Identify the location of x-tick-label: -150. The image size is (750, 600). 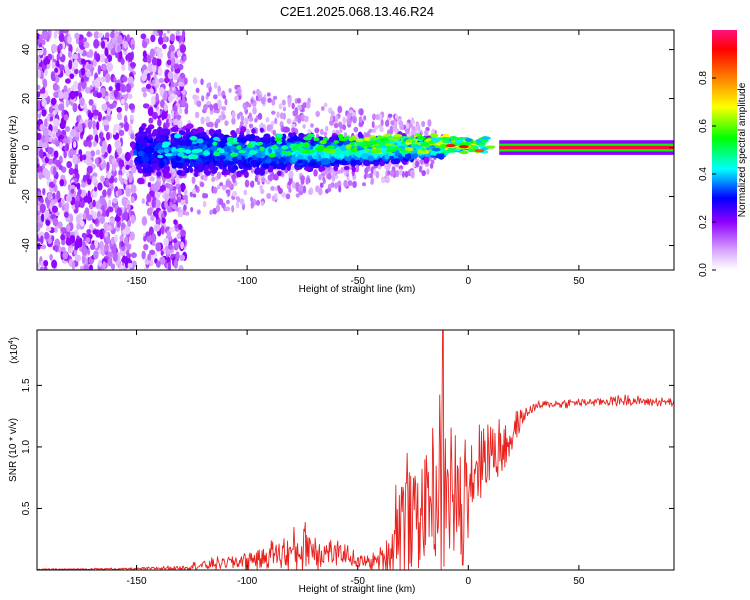
(137, 581).